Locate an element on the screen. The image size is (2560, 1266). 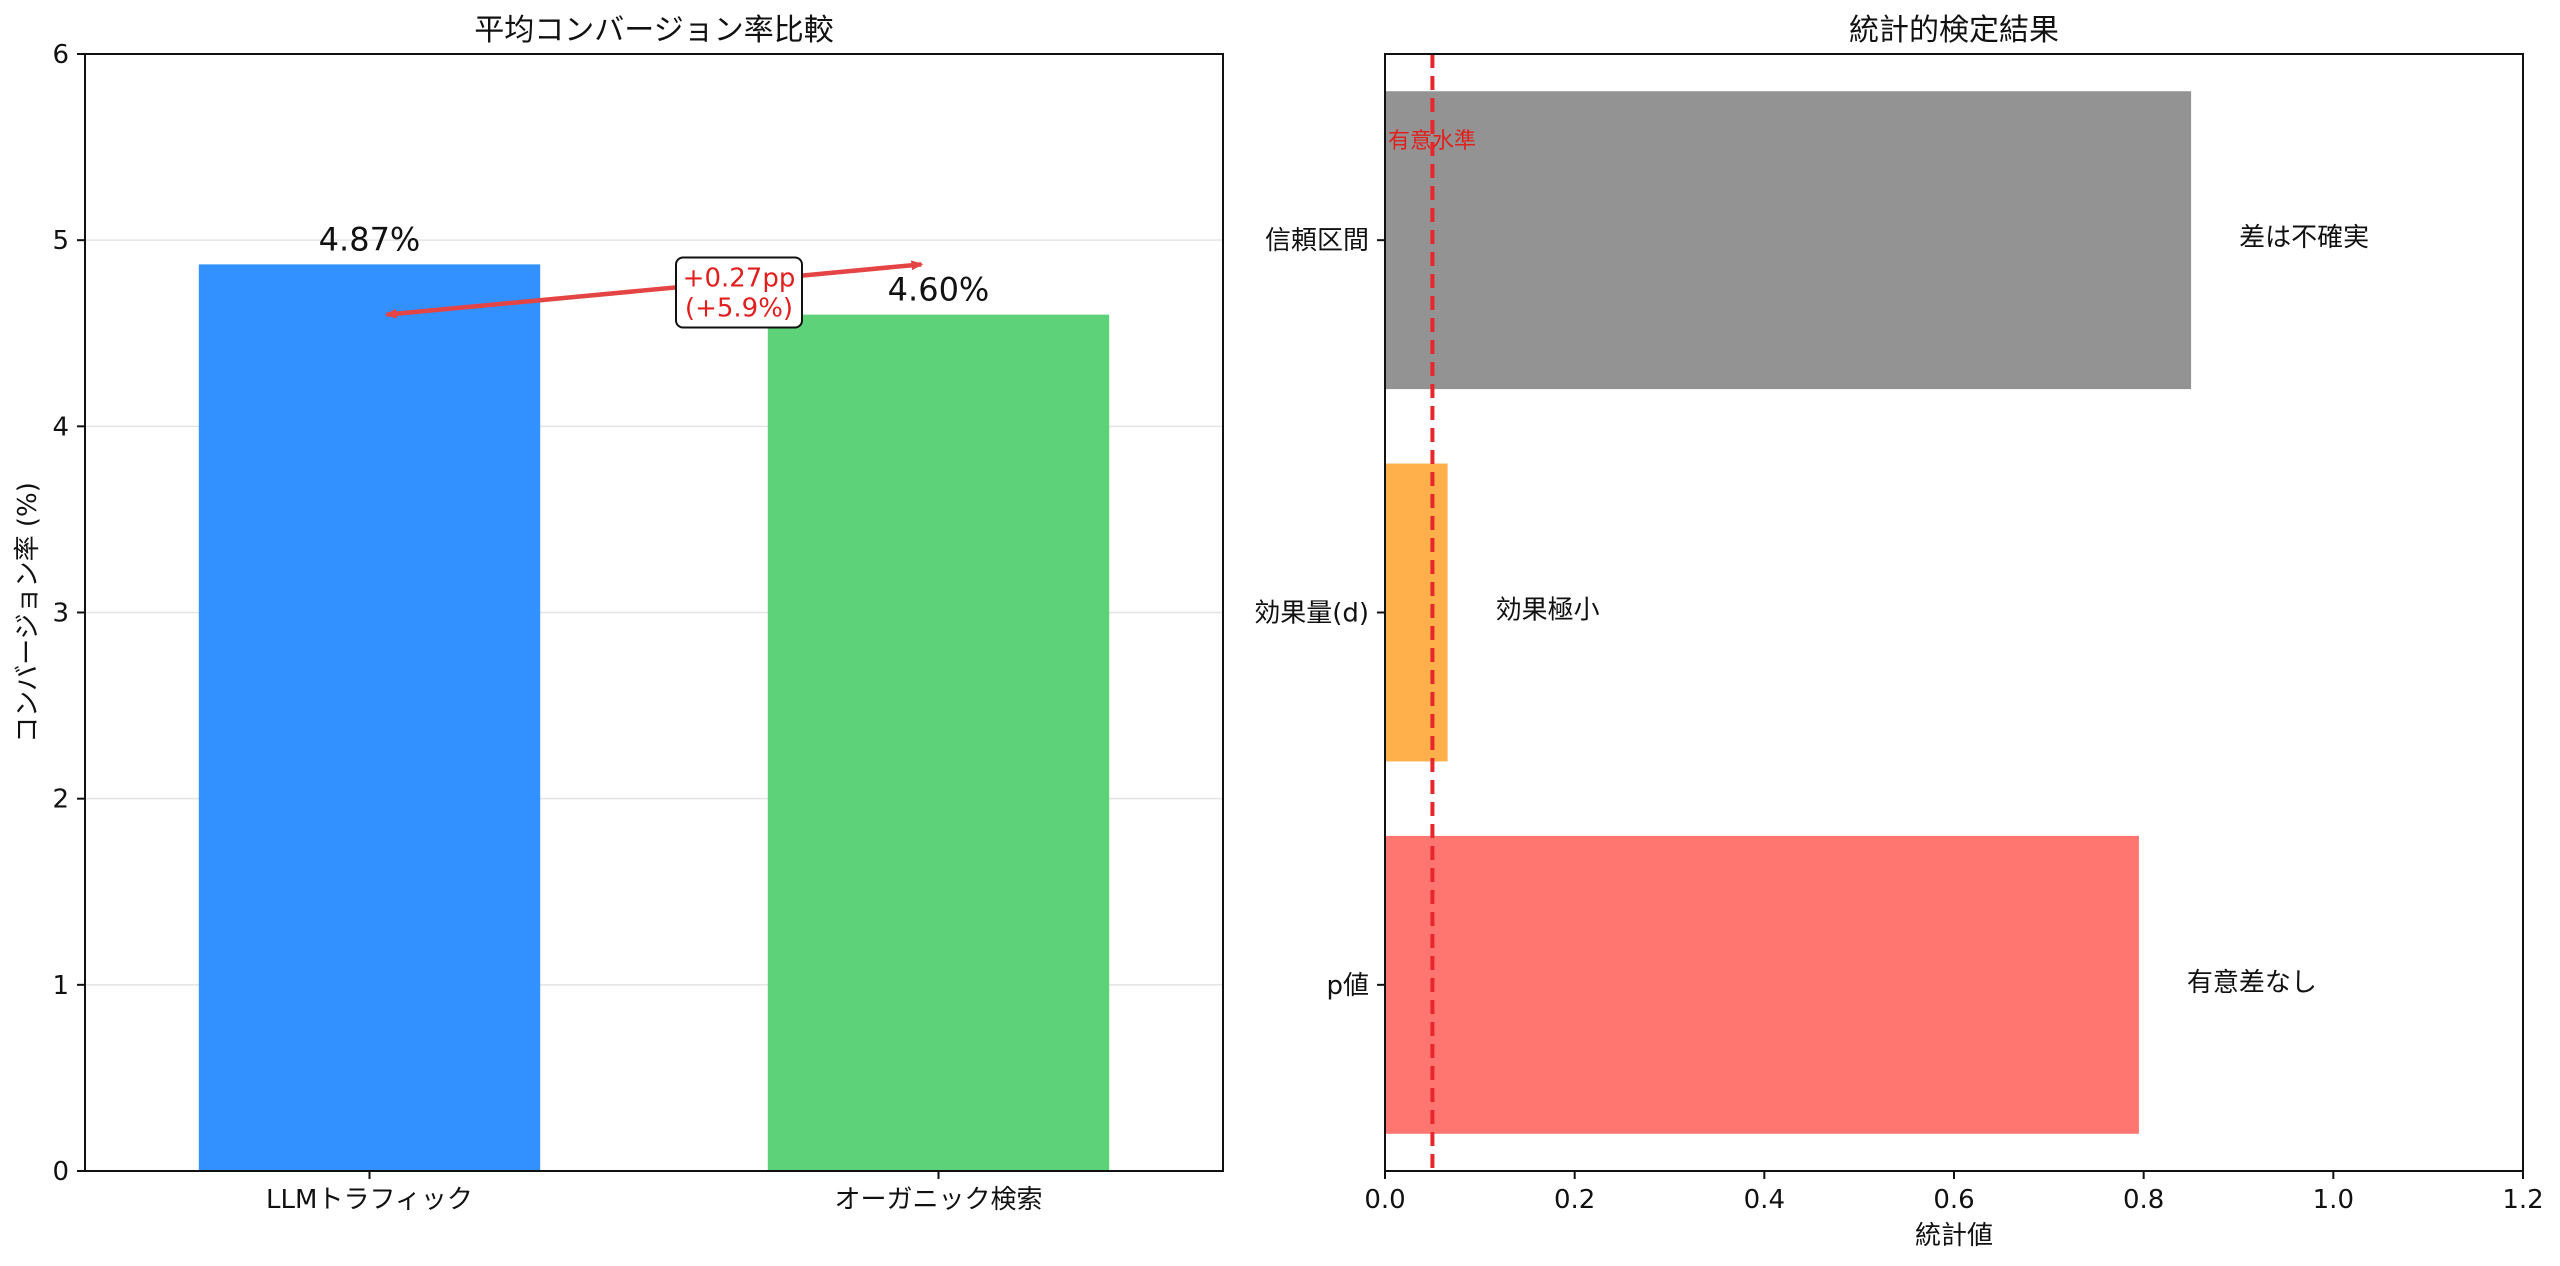
difference-annotation: +0.27pp (+5.9%) is located at coordinates (654, 292).